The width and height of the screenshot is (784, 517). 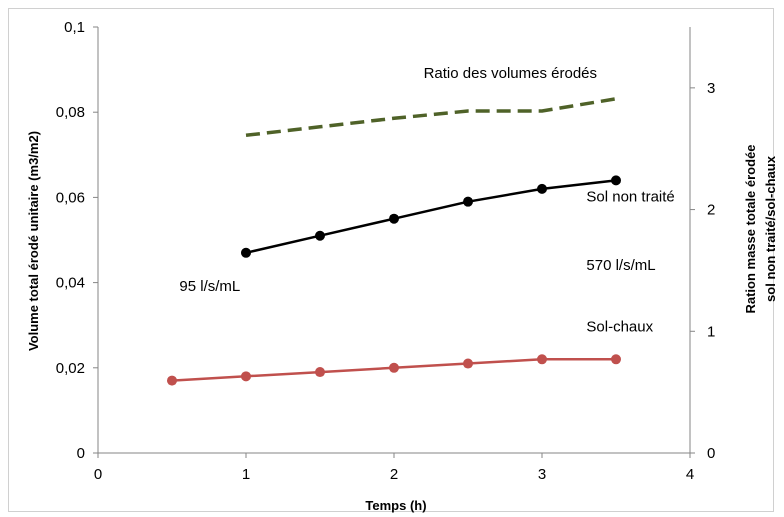 I want to click on y2-axis-title-line2: sol non traité/sol-chaux, so click(x=770, y=228).